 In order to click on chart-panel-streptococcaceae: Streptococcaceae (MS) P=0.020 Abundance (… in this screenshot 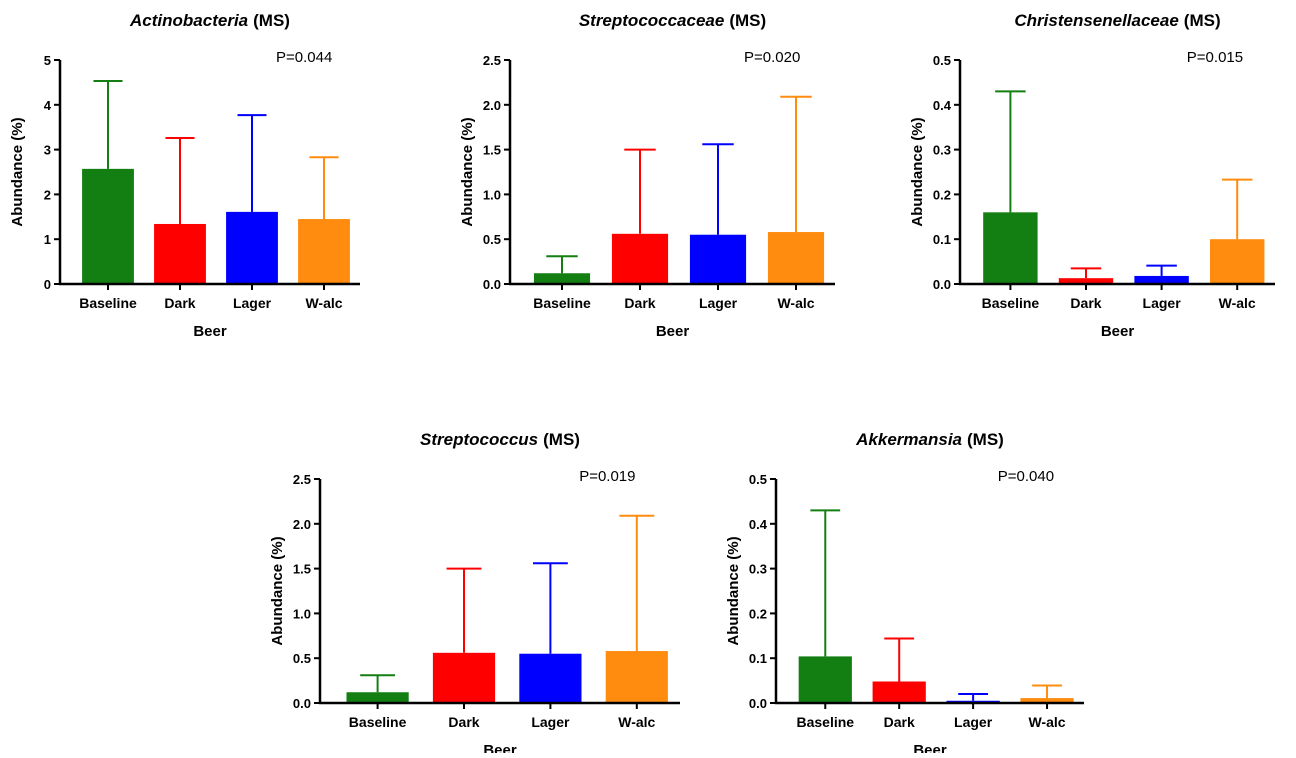, I will do `click(647, 175)`.